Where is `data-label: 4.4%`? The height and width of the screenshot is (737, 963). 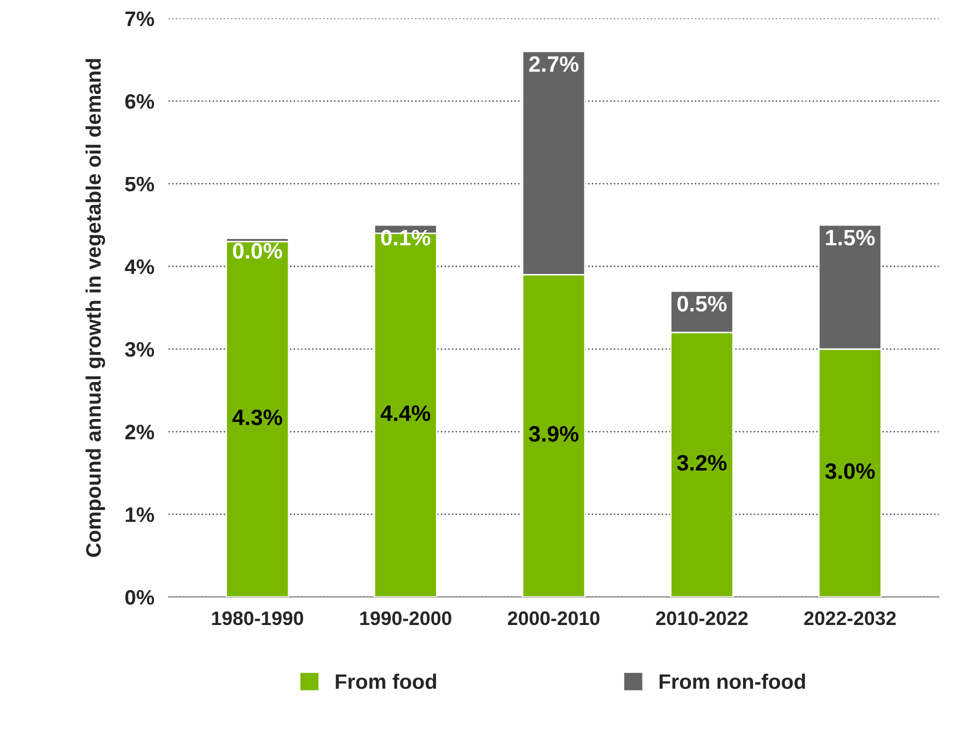 data-label: 4.4% is located at coordinates (405, 413).